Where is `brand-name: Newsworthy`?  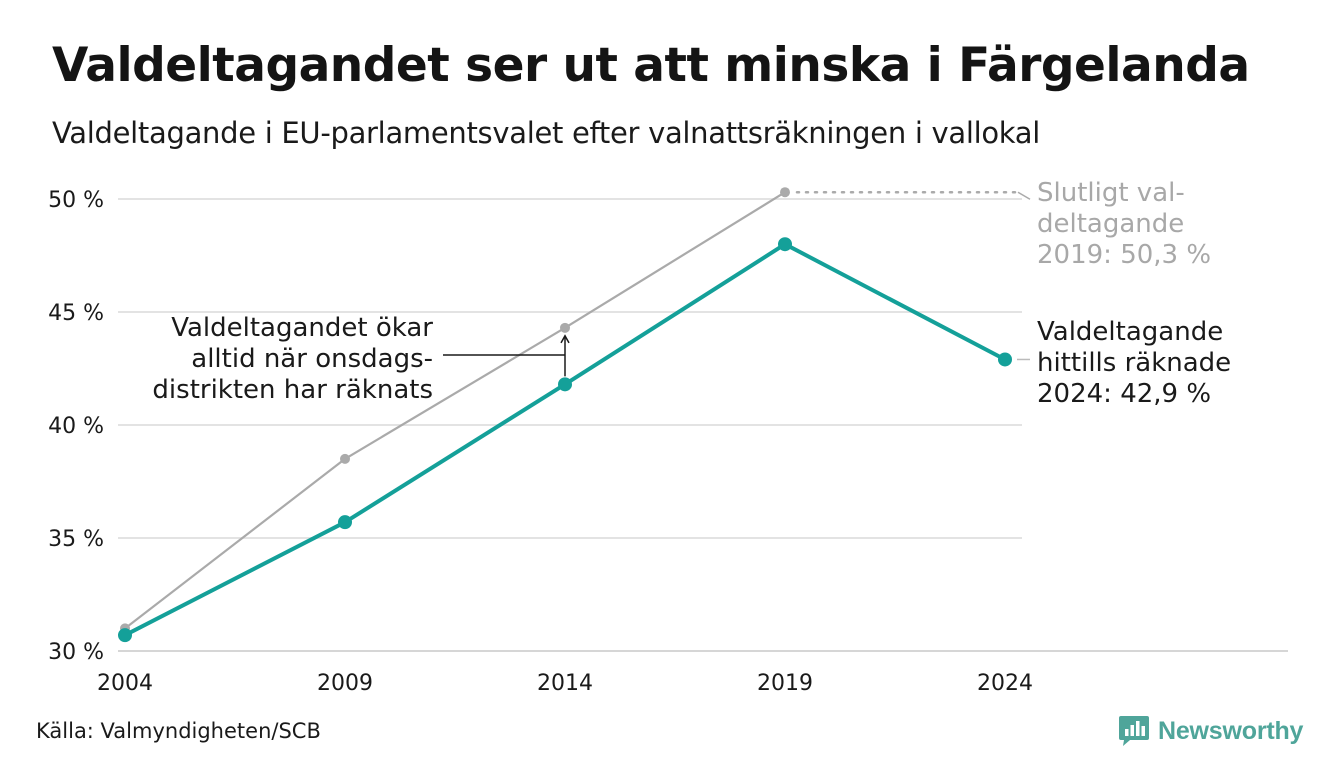 brand-name: Newsworthy is located at coordinates (1231, 730).